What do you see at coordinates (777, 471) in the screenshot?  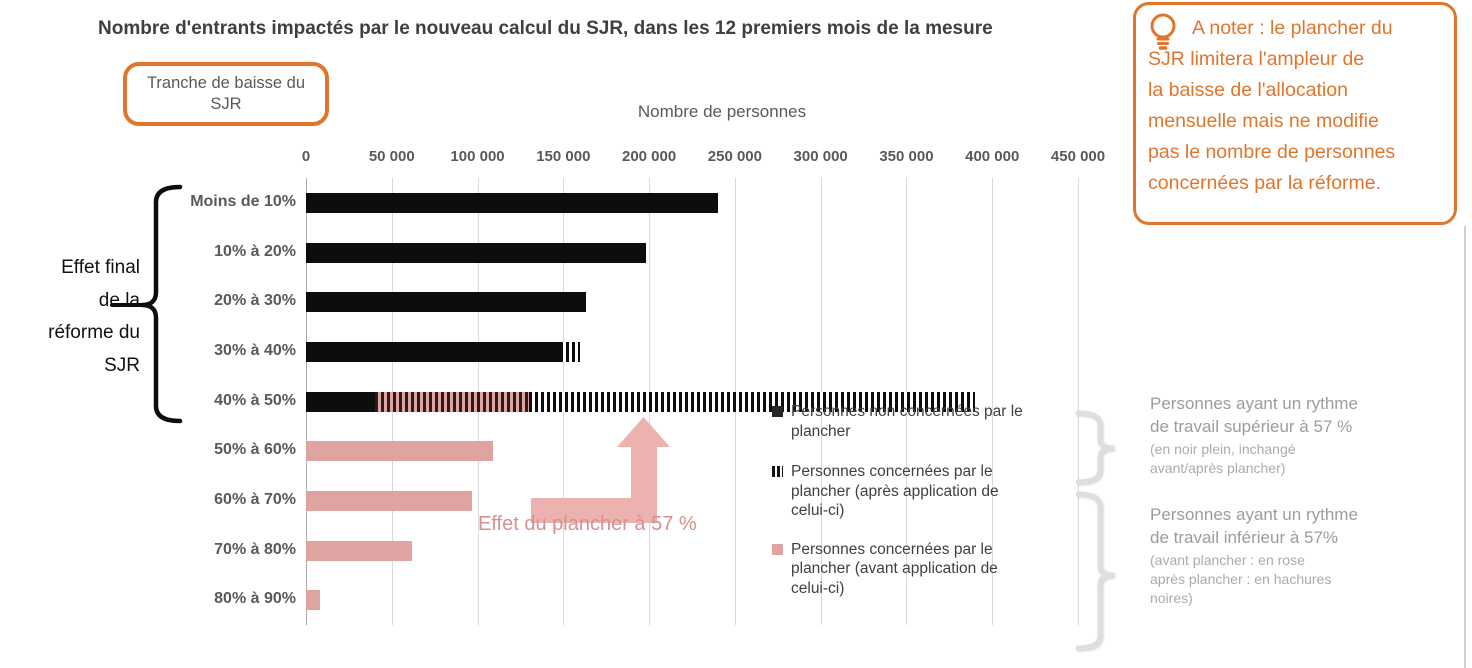 I see `legend-swatch-hatch-icon` at bounding box center [777, 471].